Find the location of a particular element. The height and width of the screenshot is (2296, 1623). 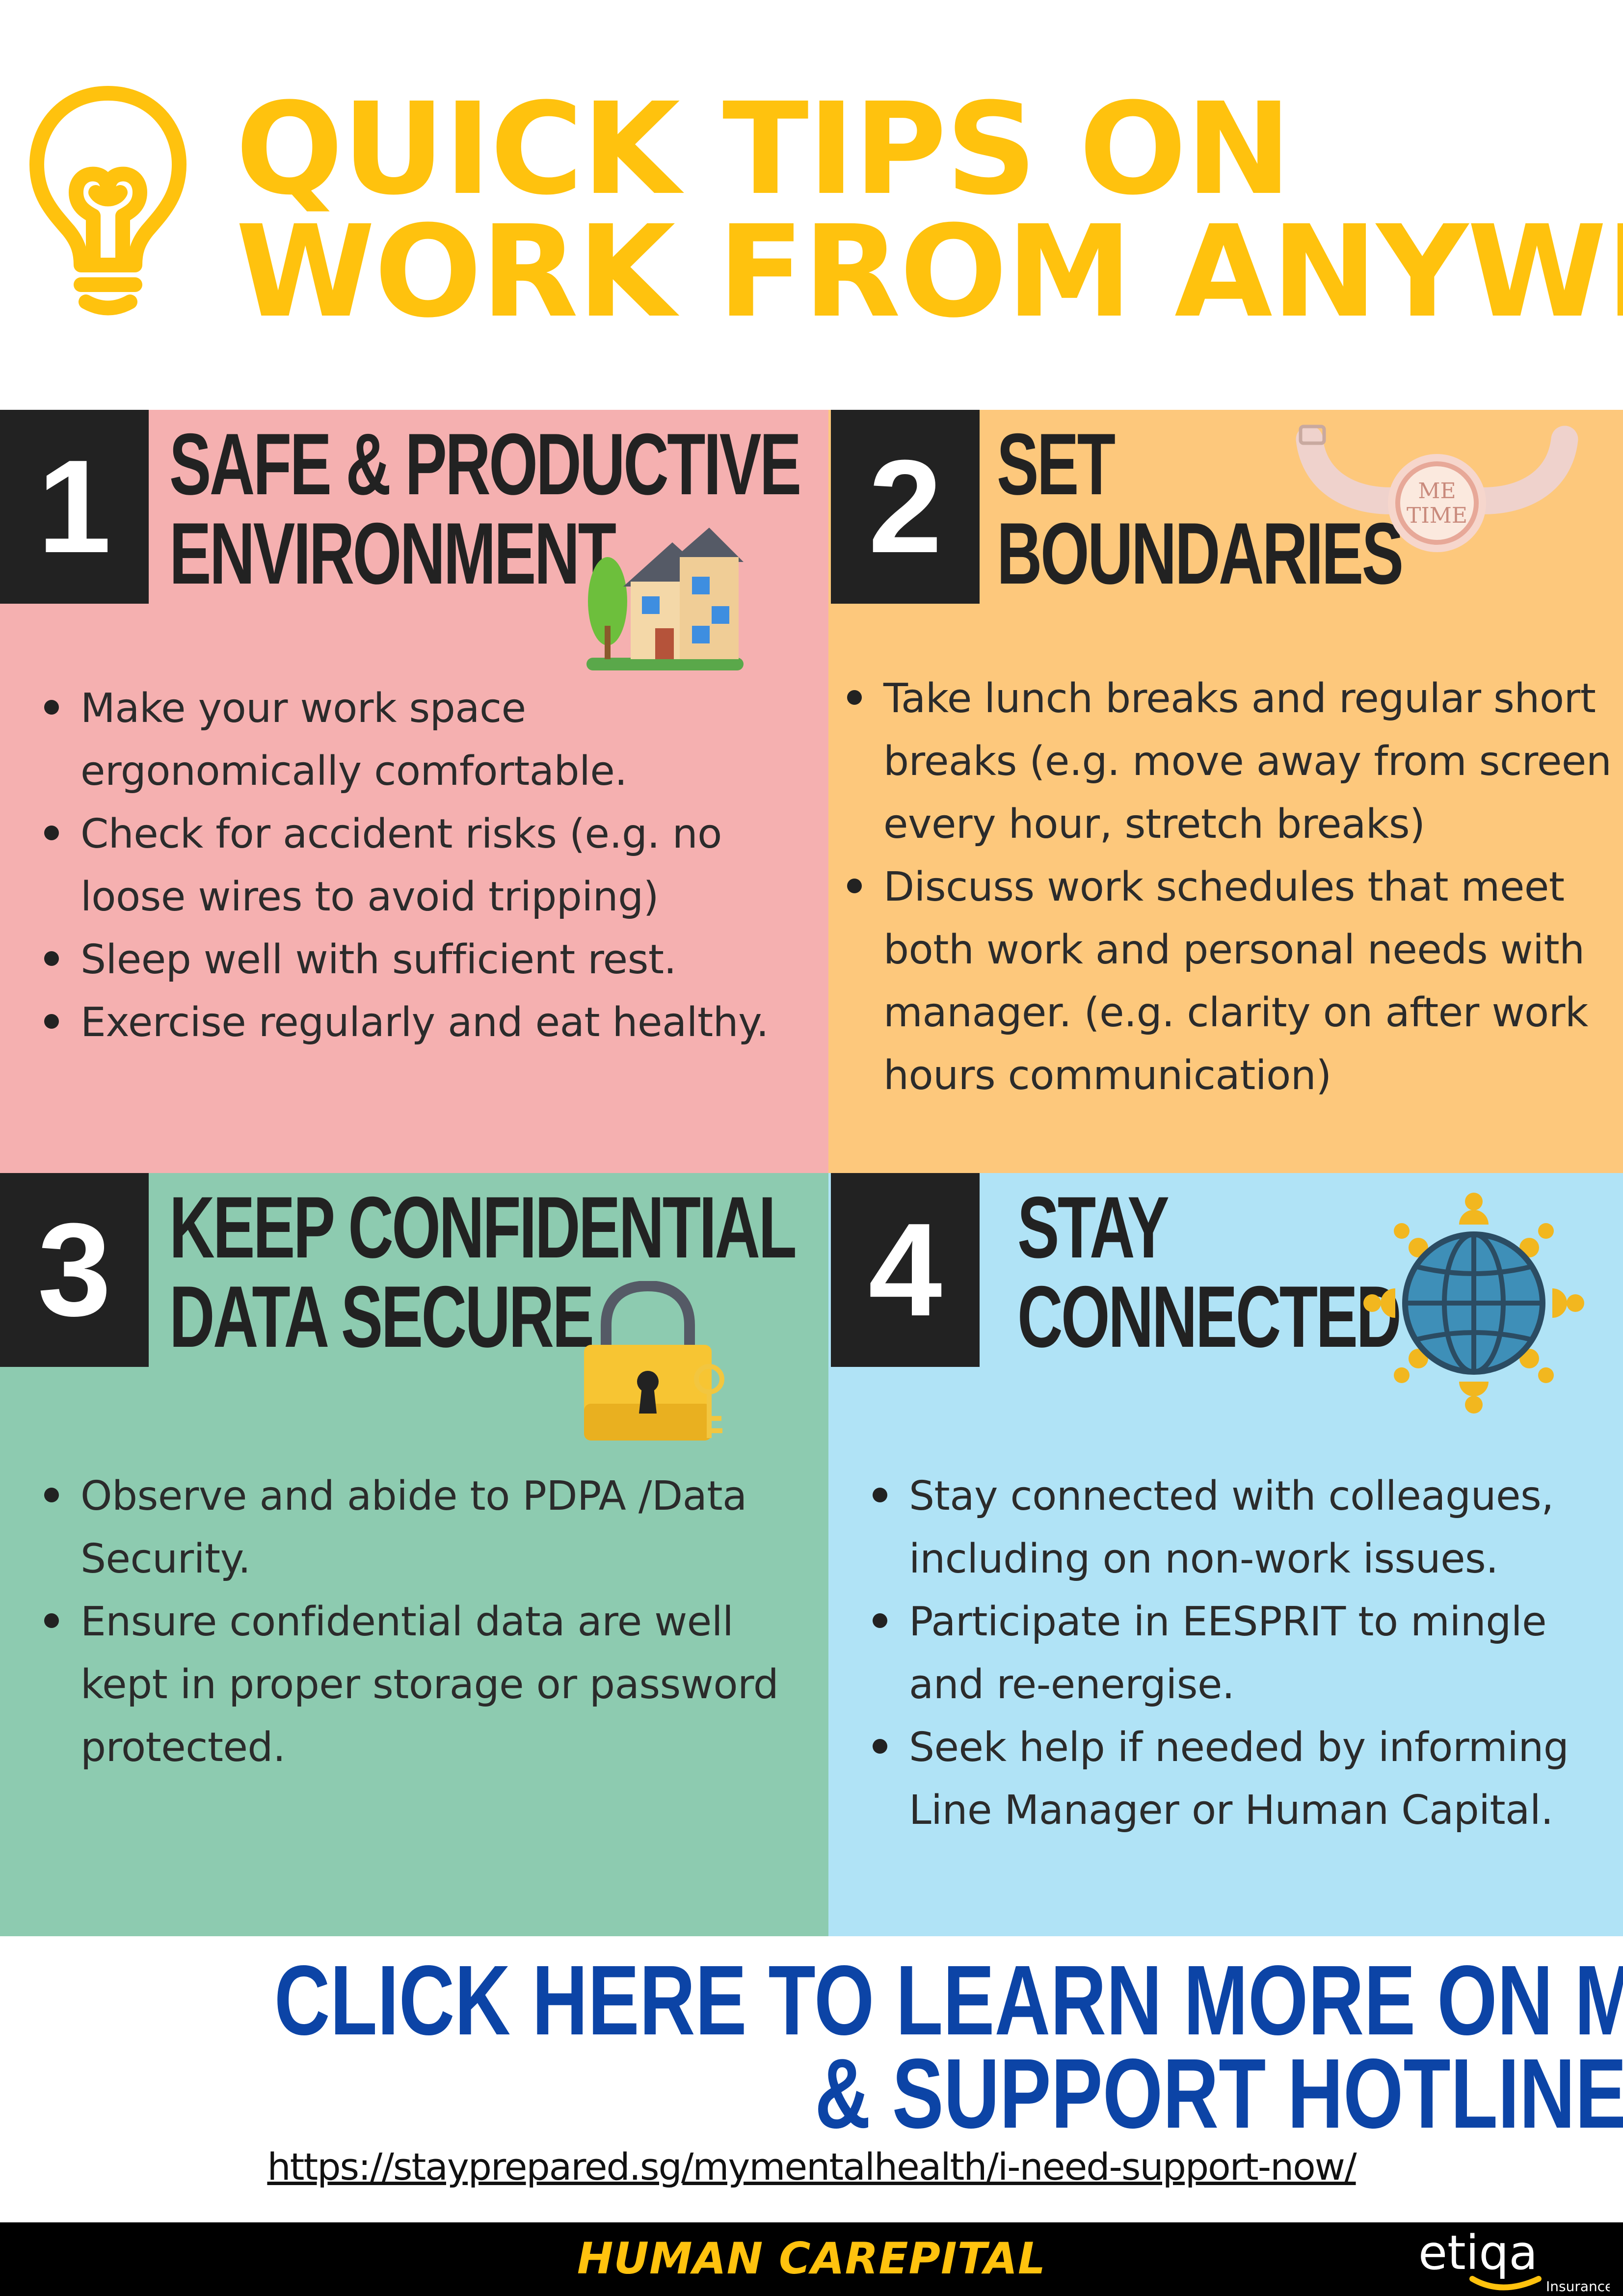

tip-heading-line: CONNECTED is located at coordinates (1209, 1317).